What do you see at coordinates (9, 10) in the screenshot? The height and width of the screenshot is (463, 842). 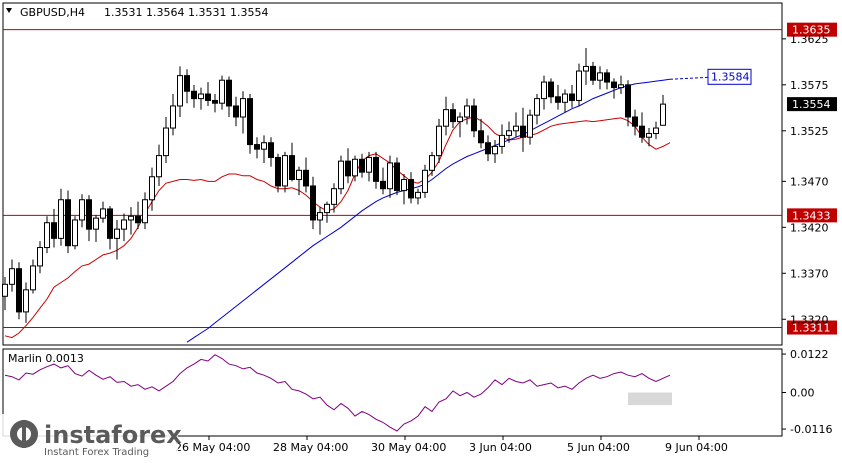 I see `collapse-arrow-icon` at bounding box center [9, 10].